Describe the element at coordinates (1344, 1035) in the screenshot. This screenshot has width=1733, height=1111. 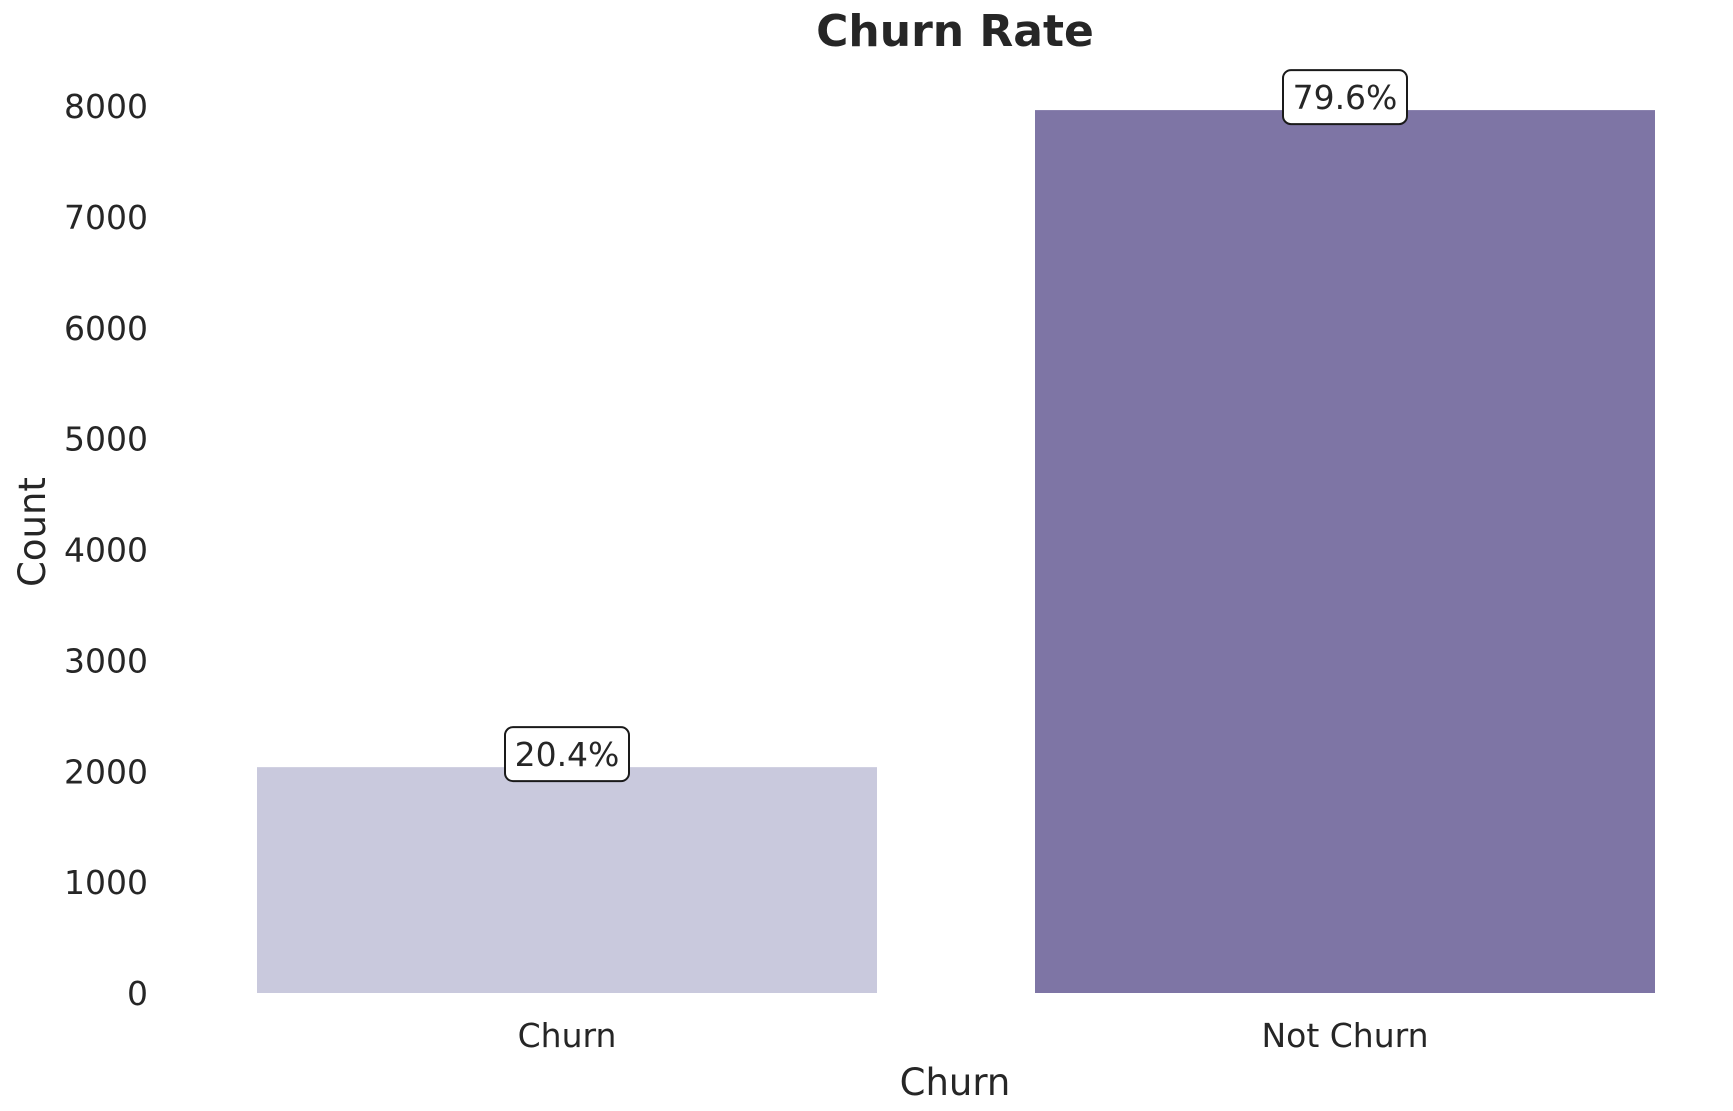
I see `x-tick-label: Not Churn` at that location.